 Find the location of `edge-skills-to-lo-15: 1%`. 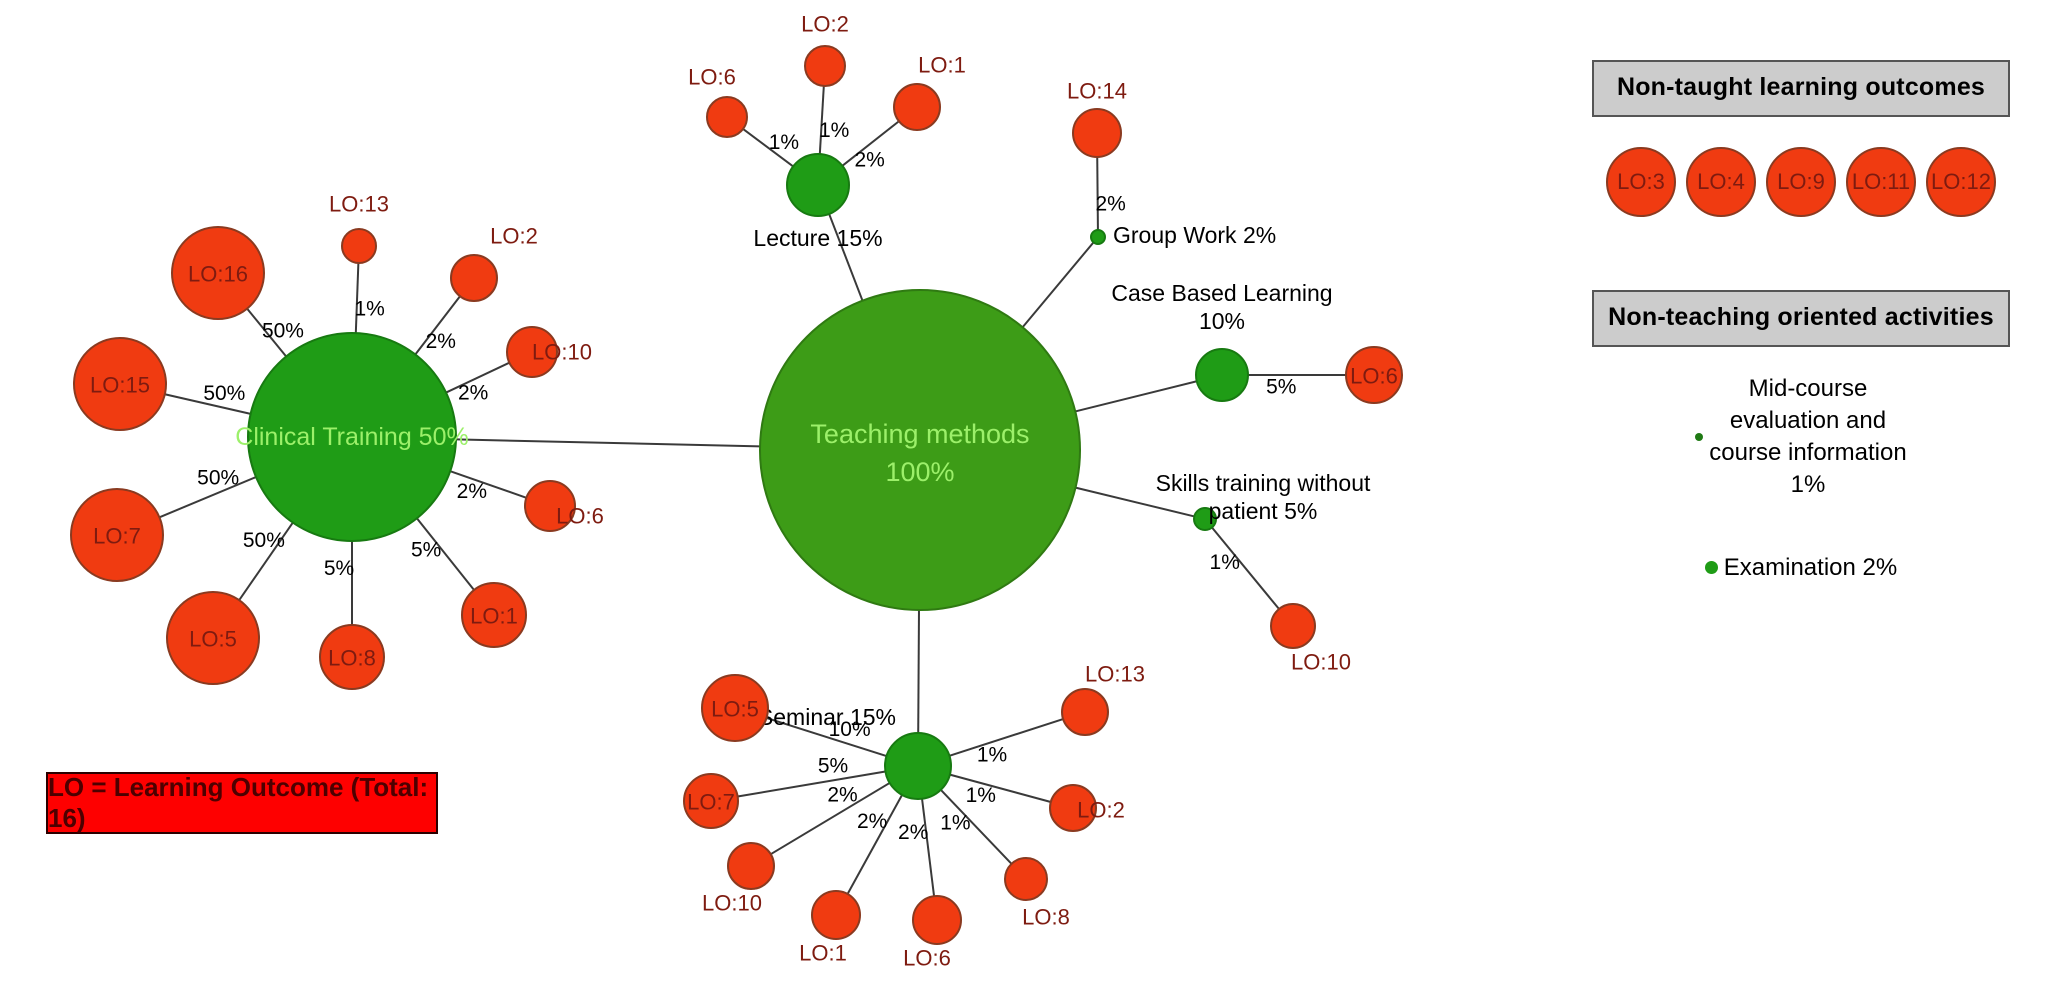

edge-skills-to-lo-15: 1% is located at coordinates (1245, 568).